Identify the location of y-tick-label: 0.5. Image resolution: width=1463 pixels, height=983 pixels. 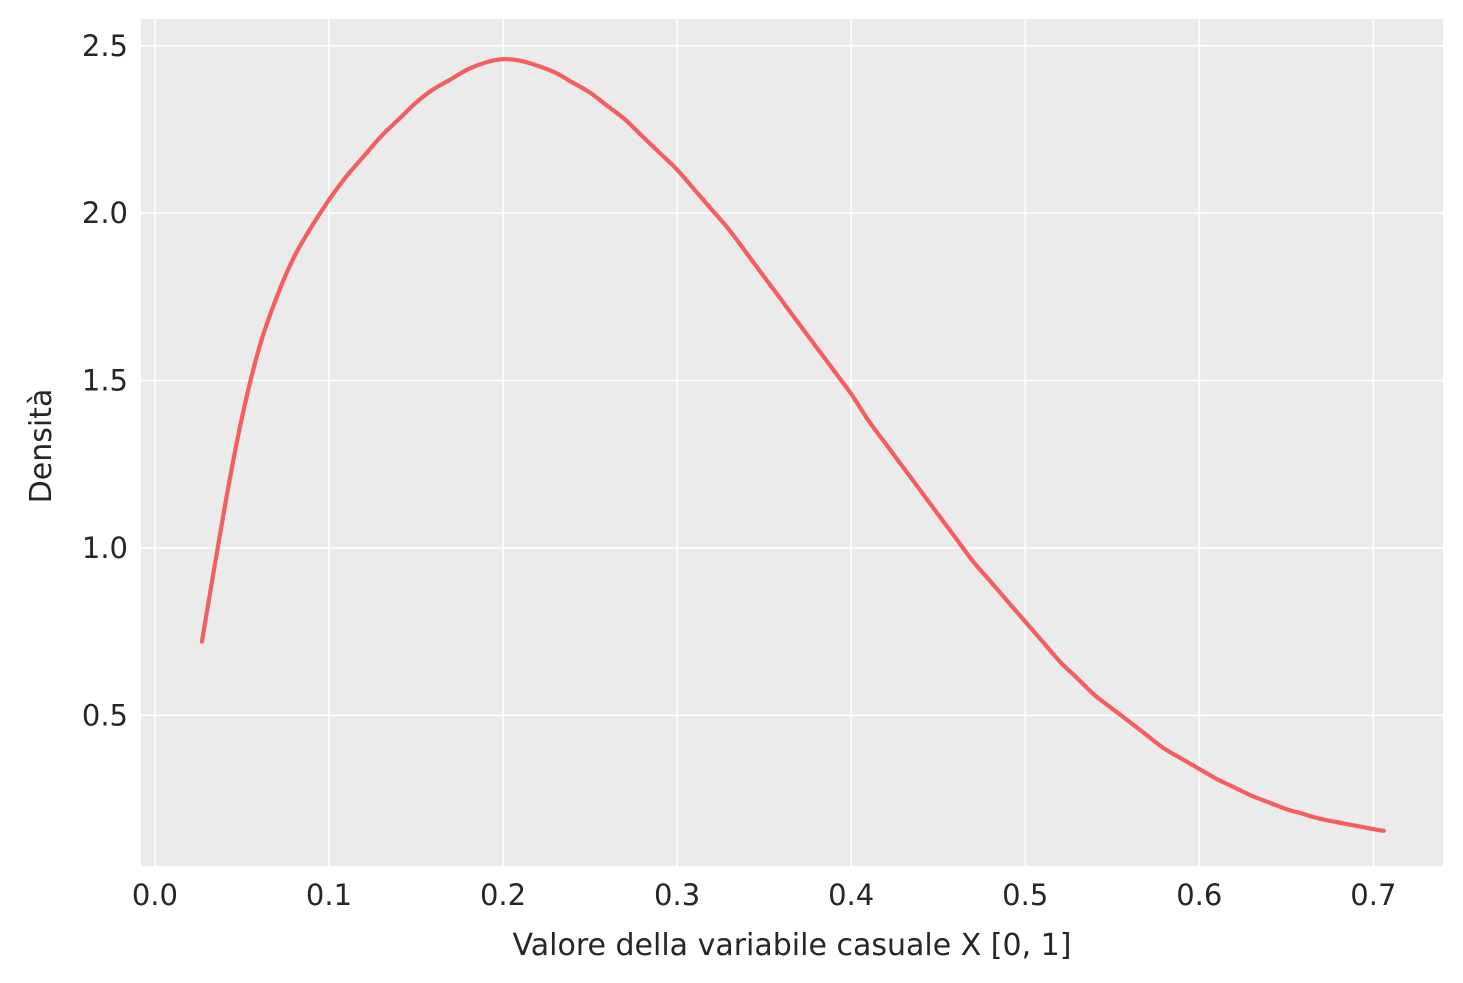
(105, 715).